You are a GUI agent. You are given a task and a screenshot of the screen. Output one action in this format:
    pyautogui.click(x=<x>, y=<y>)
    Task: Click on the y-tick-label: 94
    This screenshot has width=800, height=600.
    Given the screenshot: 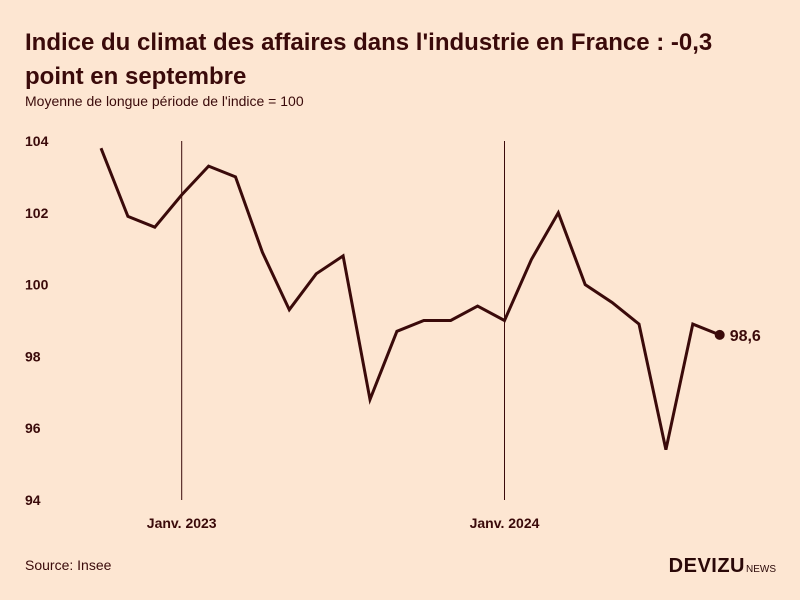 What is the action you would take?
    pyautogui.click(x=33, y=500)
    